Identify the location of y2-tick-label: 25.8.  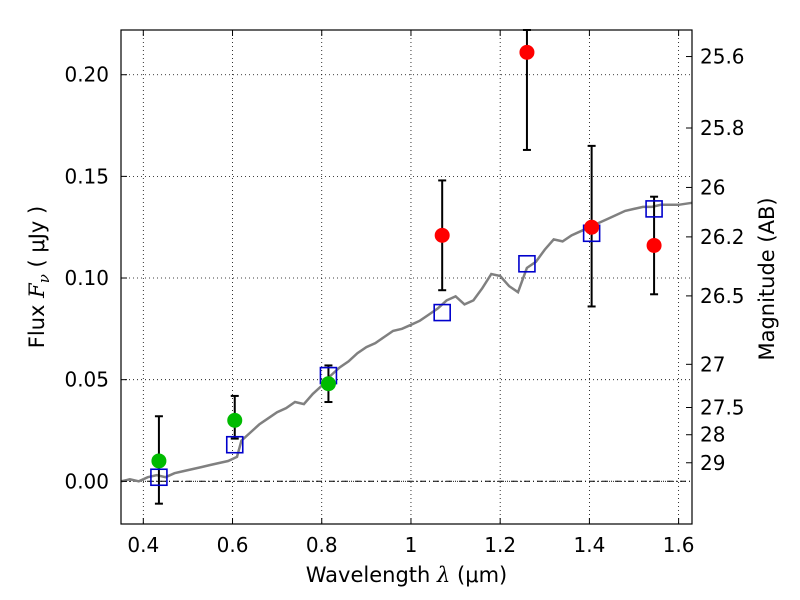
(722, 128).